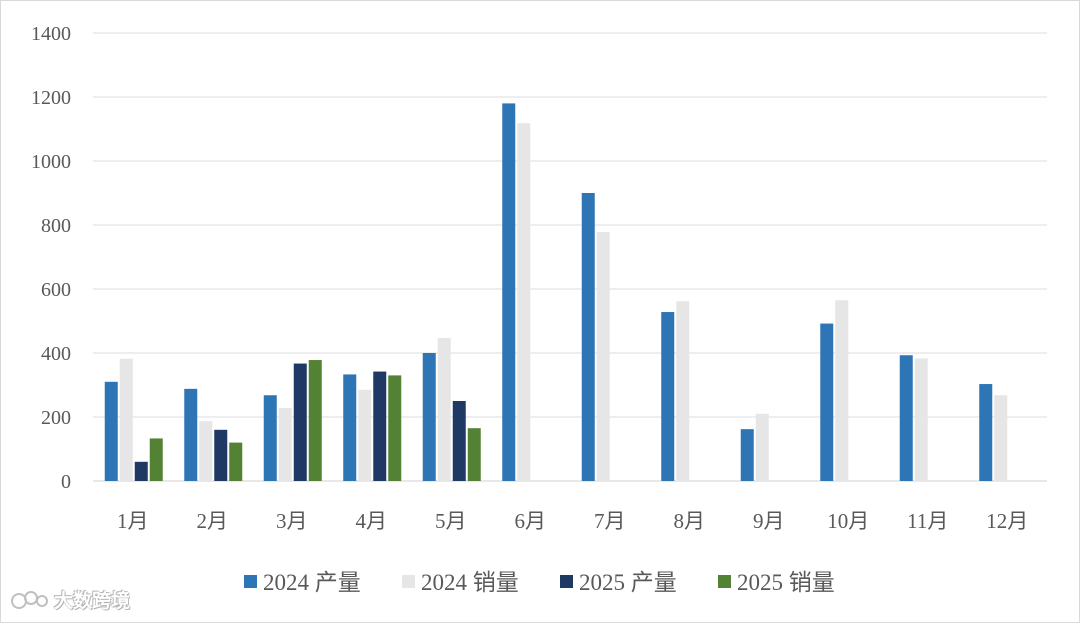 This screenshot has height=623, width=1080. What do you see at coordinates (531, 521) in the screenshot?
I see `x-tick-label: 6月` at bounding box center [531, 521].